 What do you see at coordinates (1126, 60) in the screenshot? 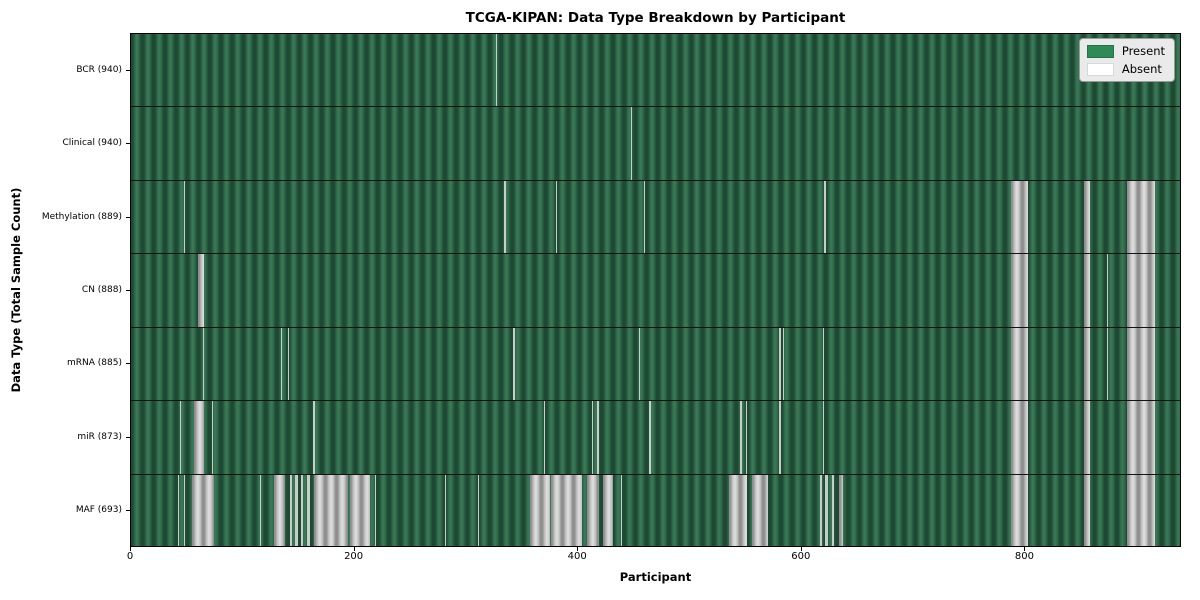
I see `legend: Present Absent` at bounding box center [1126, 60].